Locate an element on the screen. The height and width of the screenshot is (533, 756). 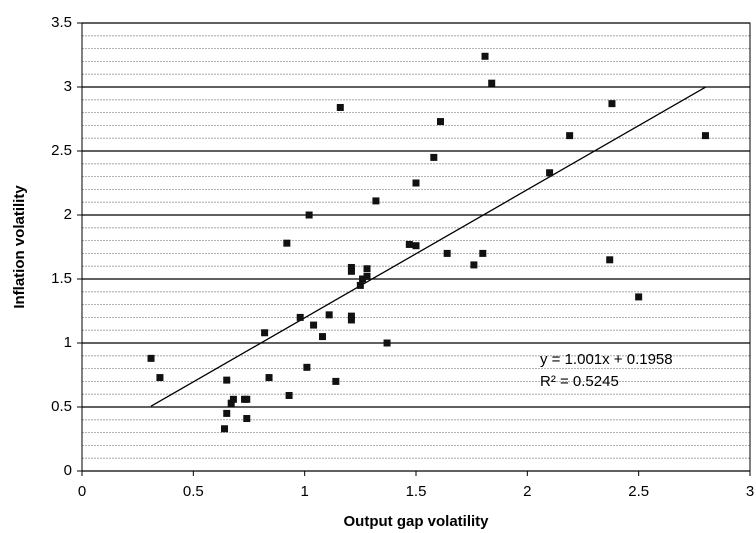
y-tick-label: 0.5 is located at coordinates (61, 406).